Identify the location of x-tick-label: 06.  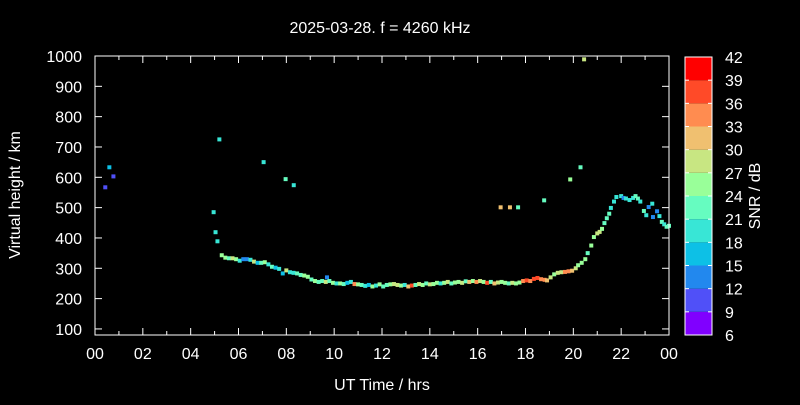
(239, 354).